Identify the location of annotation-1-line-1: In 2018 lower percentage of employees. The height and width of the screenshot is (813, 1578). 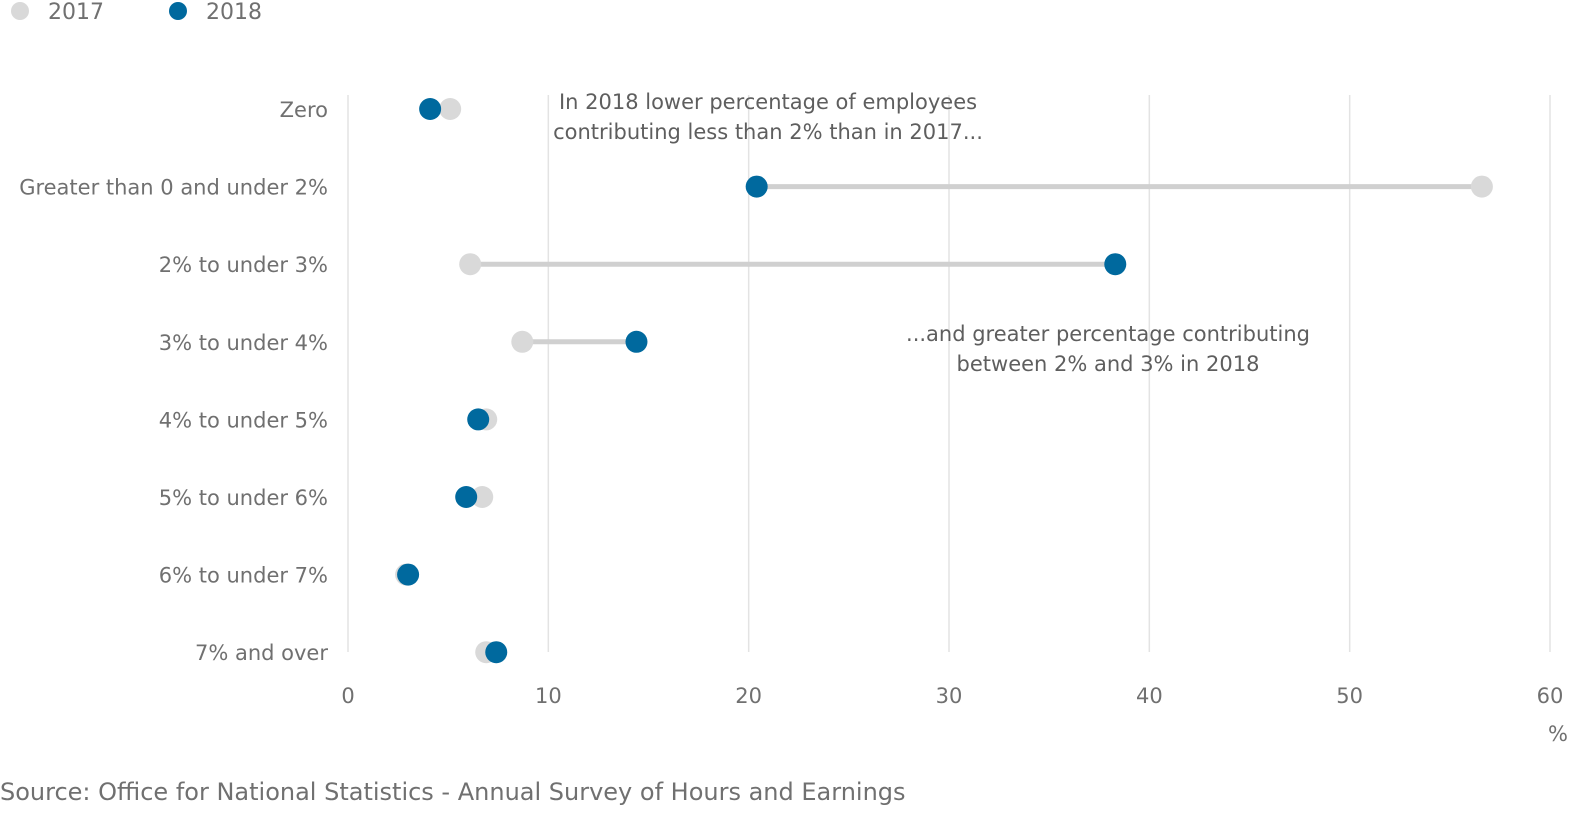
(768, 102).